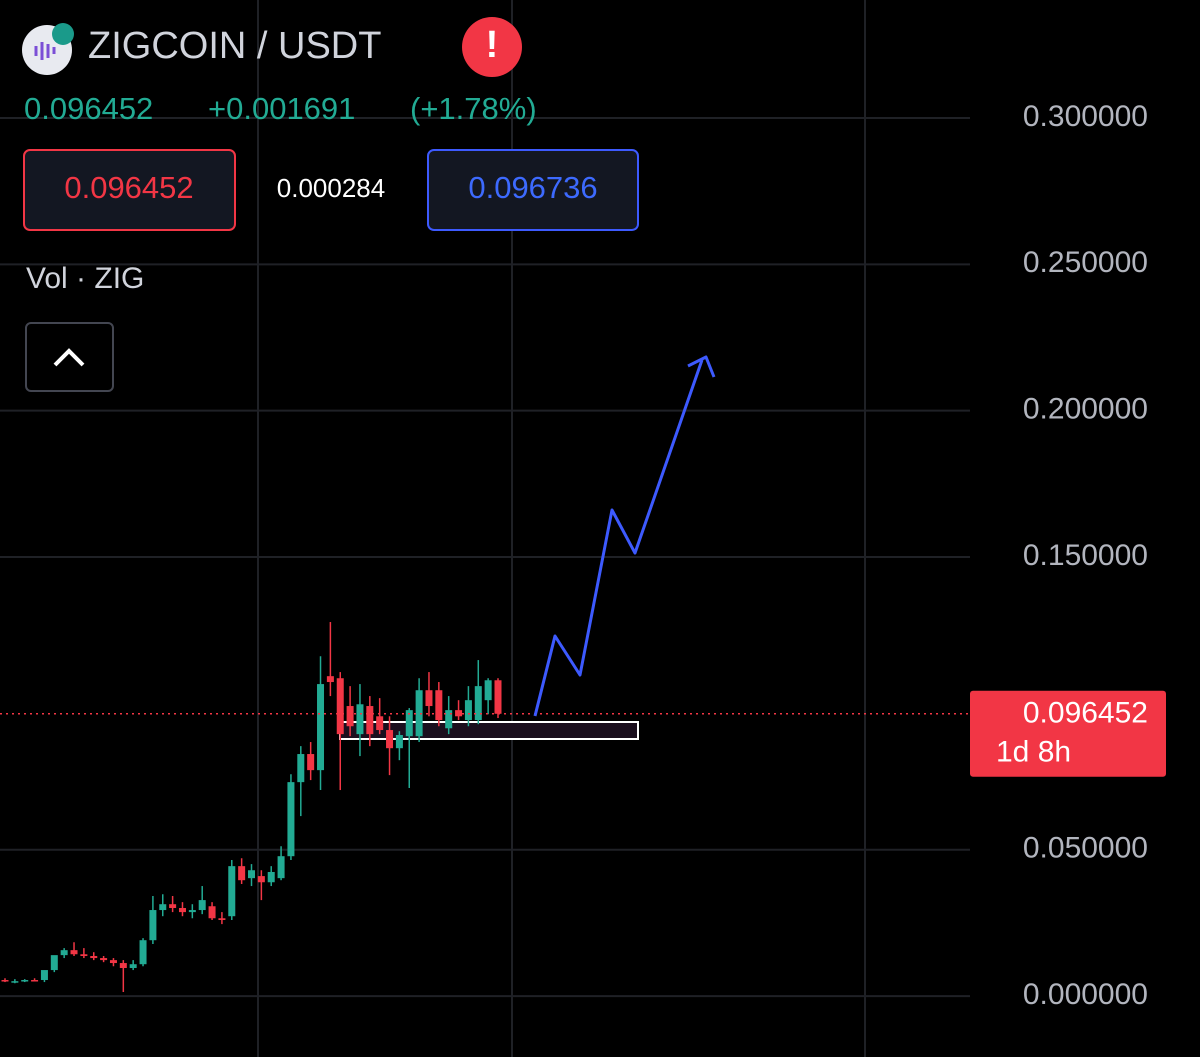 This screenshot has width=1200, height=1057. I want to click on zone-box, so click(489, 730).